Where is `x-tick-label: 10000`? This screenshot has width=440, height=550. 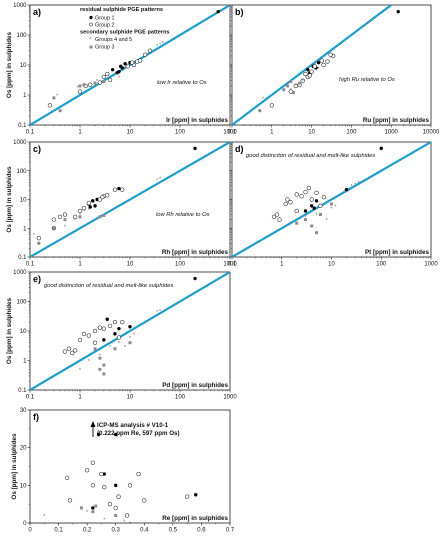 x-tick-label: 10000 is located at coordinates (431, 133).